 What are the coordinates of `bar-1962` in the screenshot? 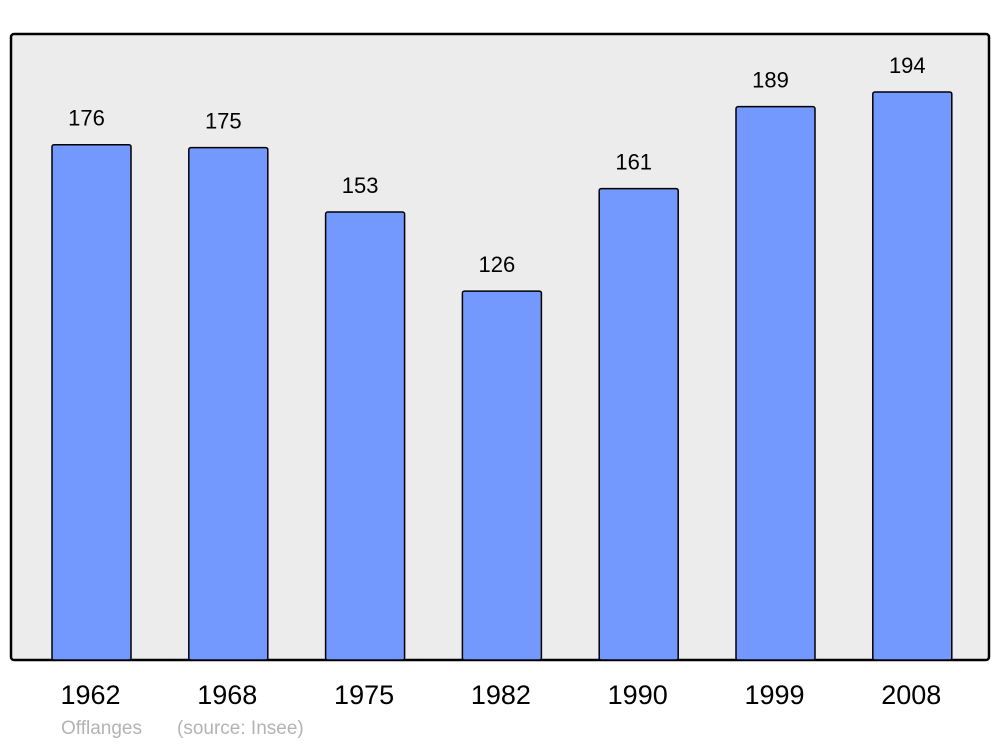 It's located at (91, 402).